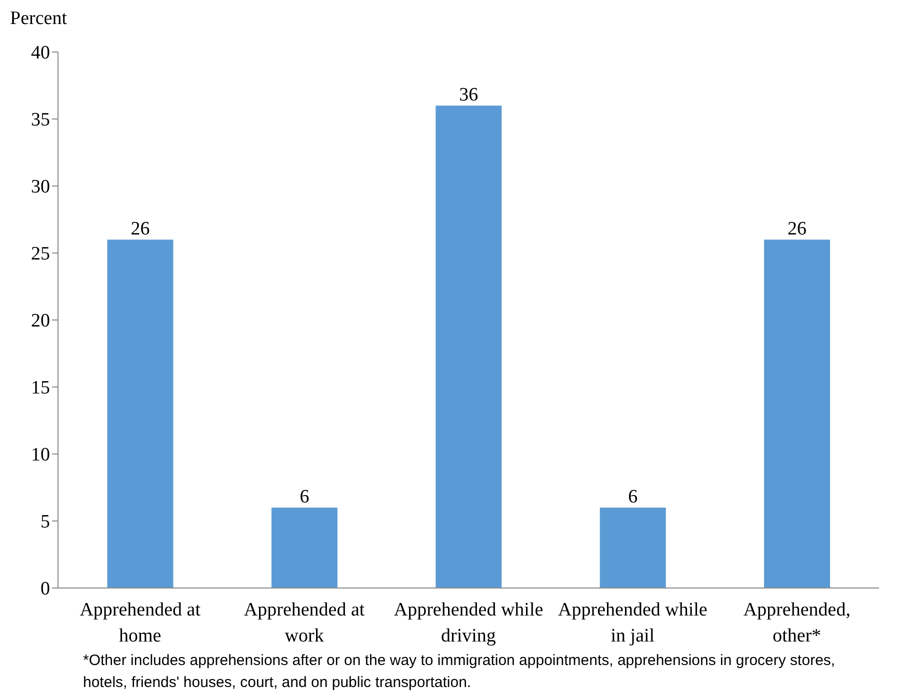 The height and width of the screenshot is (693, 907). I want to click on data-label: 36, so click(468, 95).